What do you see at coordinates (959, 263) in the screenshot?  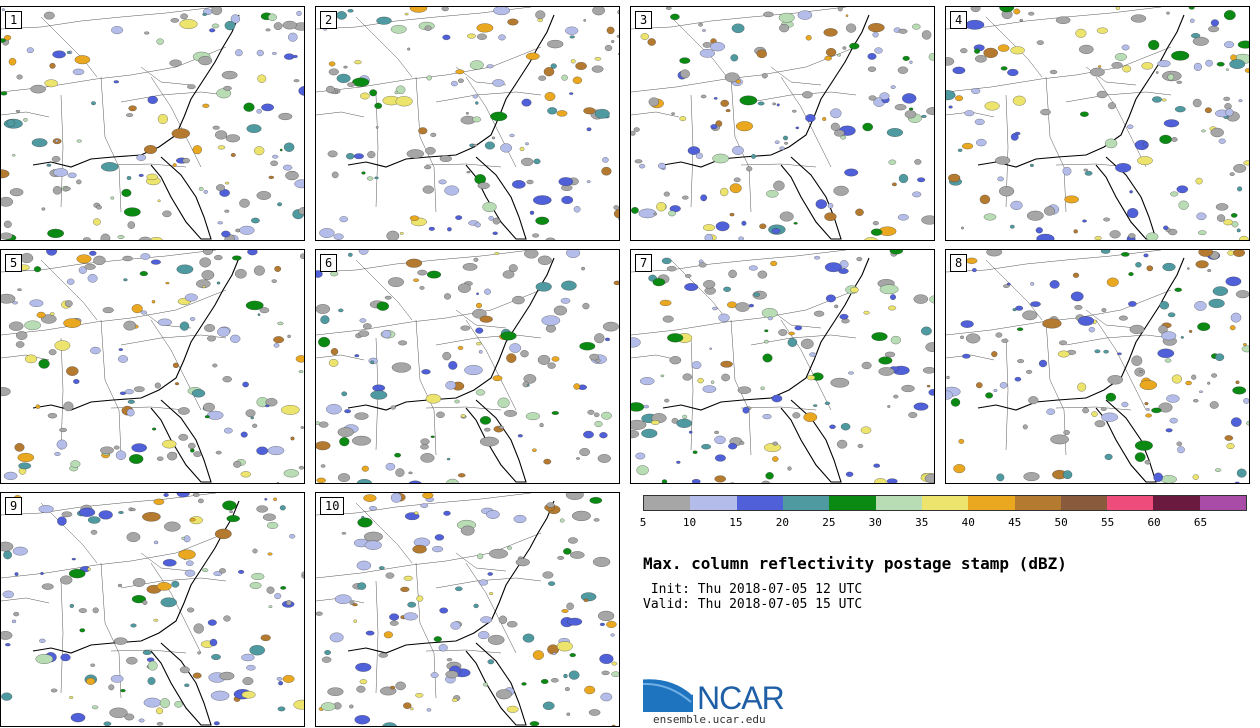 I see `member-label: 8` at bounding box center [959, 263].